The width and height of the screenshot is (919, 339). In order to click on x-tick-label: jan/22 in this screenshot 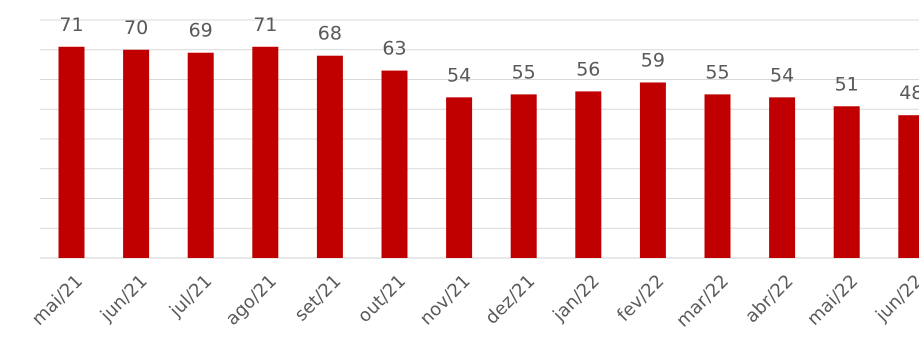, I will do `click(575, 298)`.